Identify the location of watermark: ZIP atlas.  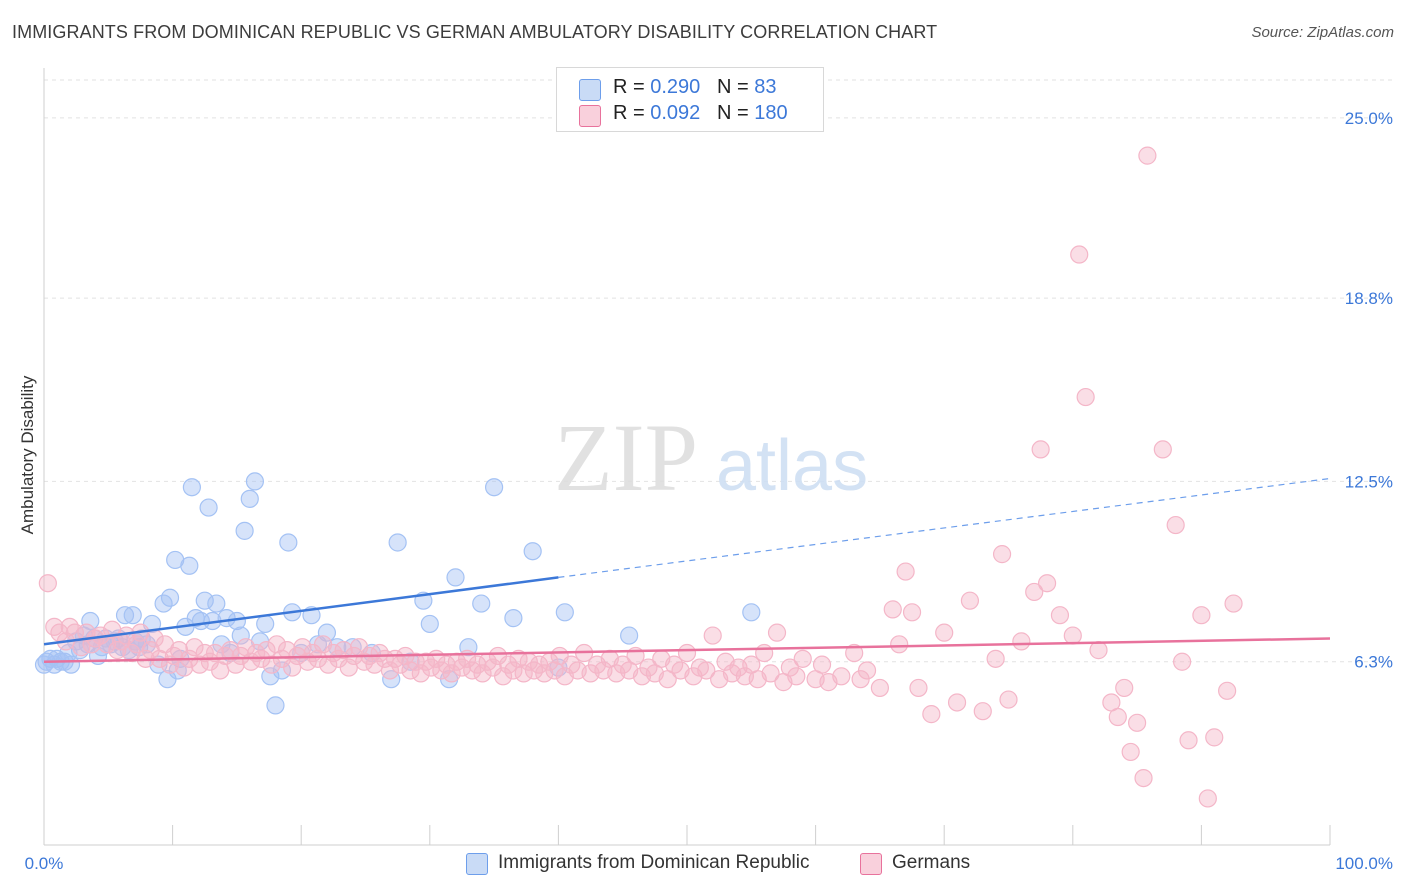
(711, 457).